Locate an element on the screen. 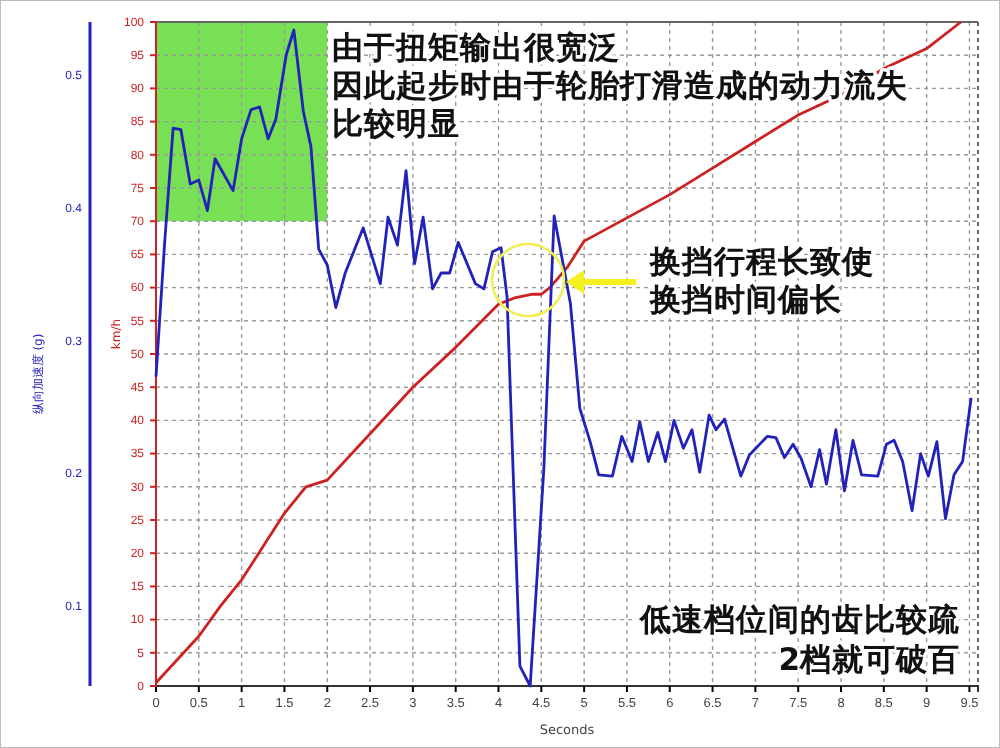 This screenshot has height=748, width=1000. annotation: 比较明显 is located at coordinates (396, 124).